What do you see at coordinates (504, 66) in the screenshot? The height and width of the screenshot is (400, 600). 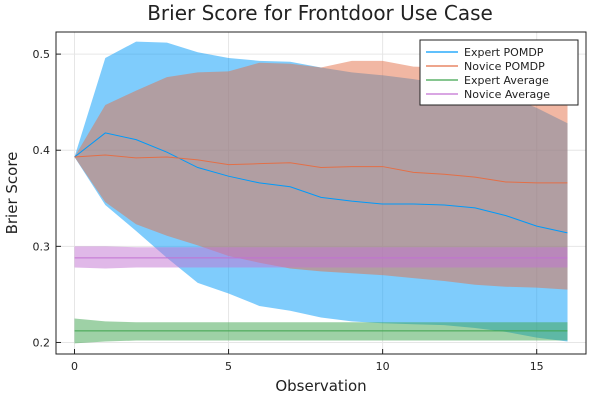 I see `legend-entry: Novice POMDP` at bounding box center [504, 66].